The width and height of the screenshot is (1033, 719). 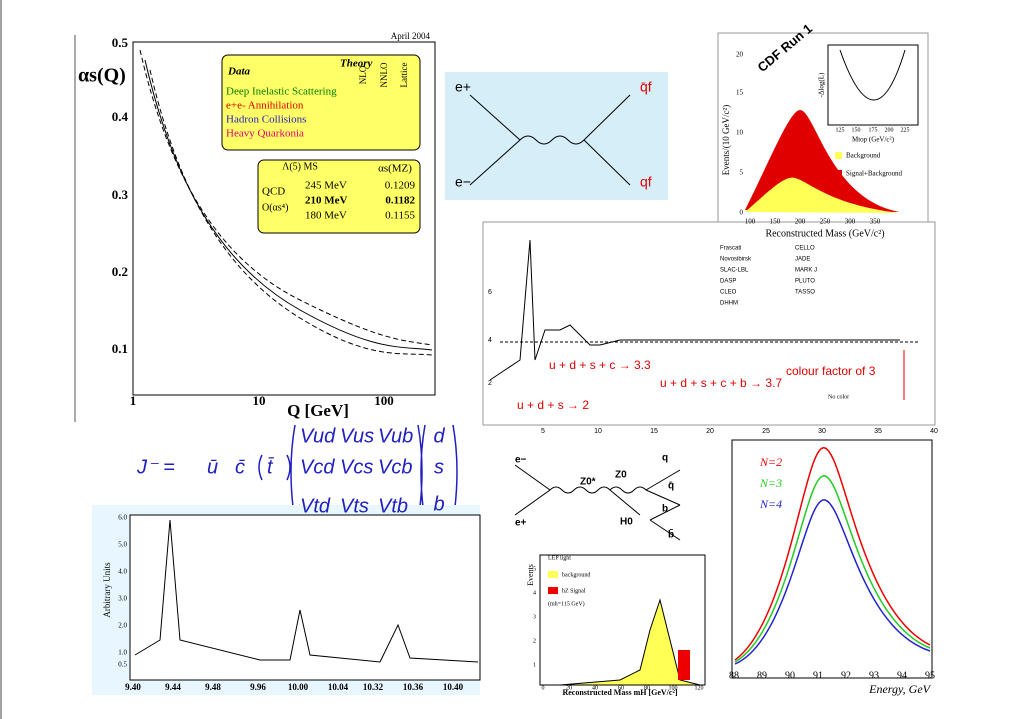 What do you see at coordinates (439, 467) in the screenshot?
I see `label: s` at bounding box center [439, 467].